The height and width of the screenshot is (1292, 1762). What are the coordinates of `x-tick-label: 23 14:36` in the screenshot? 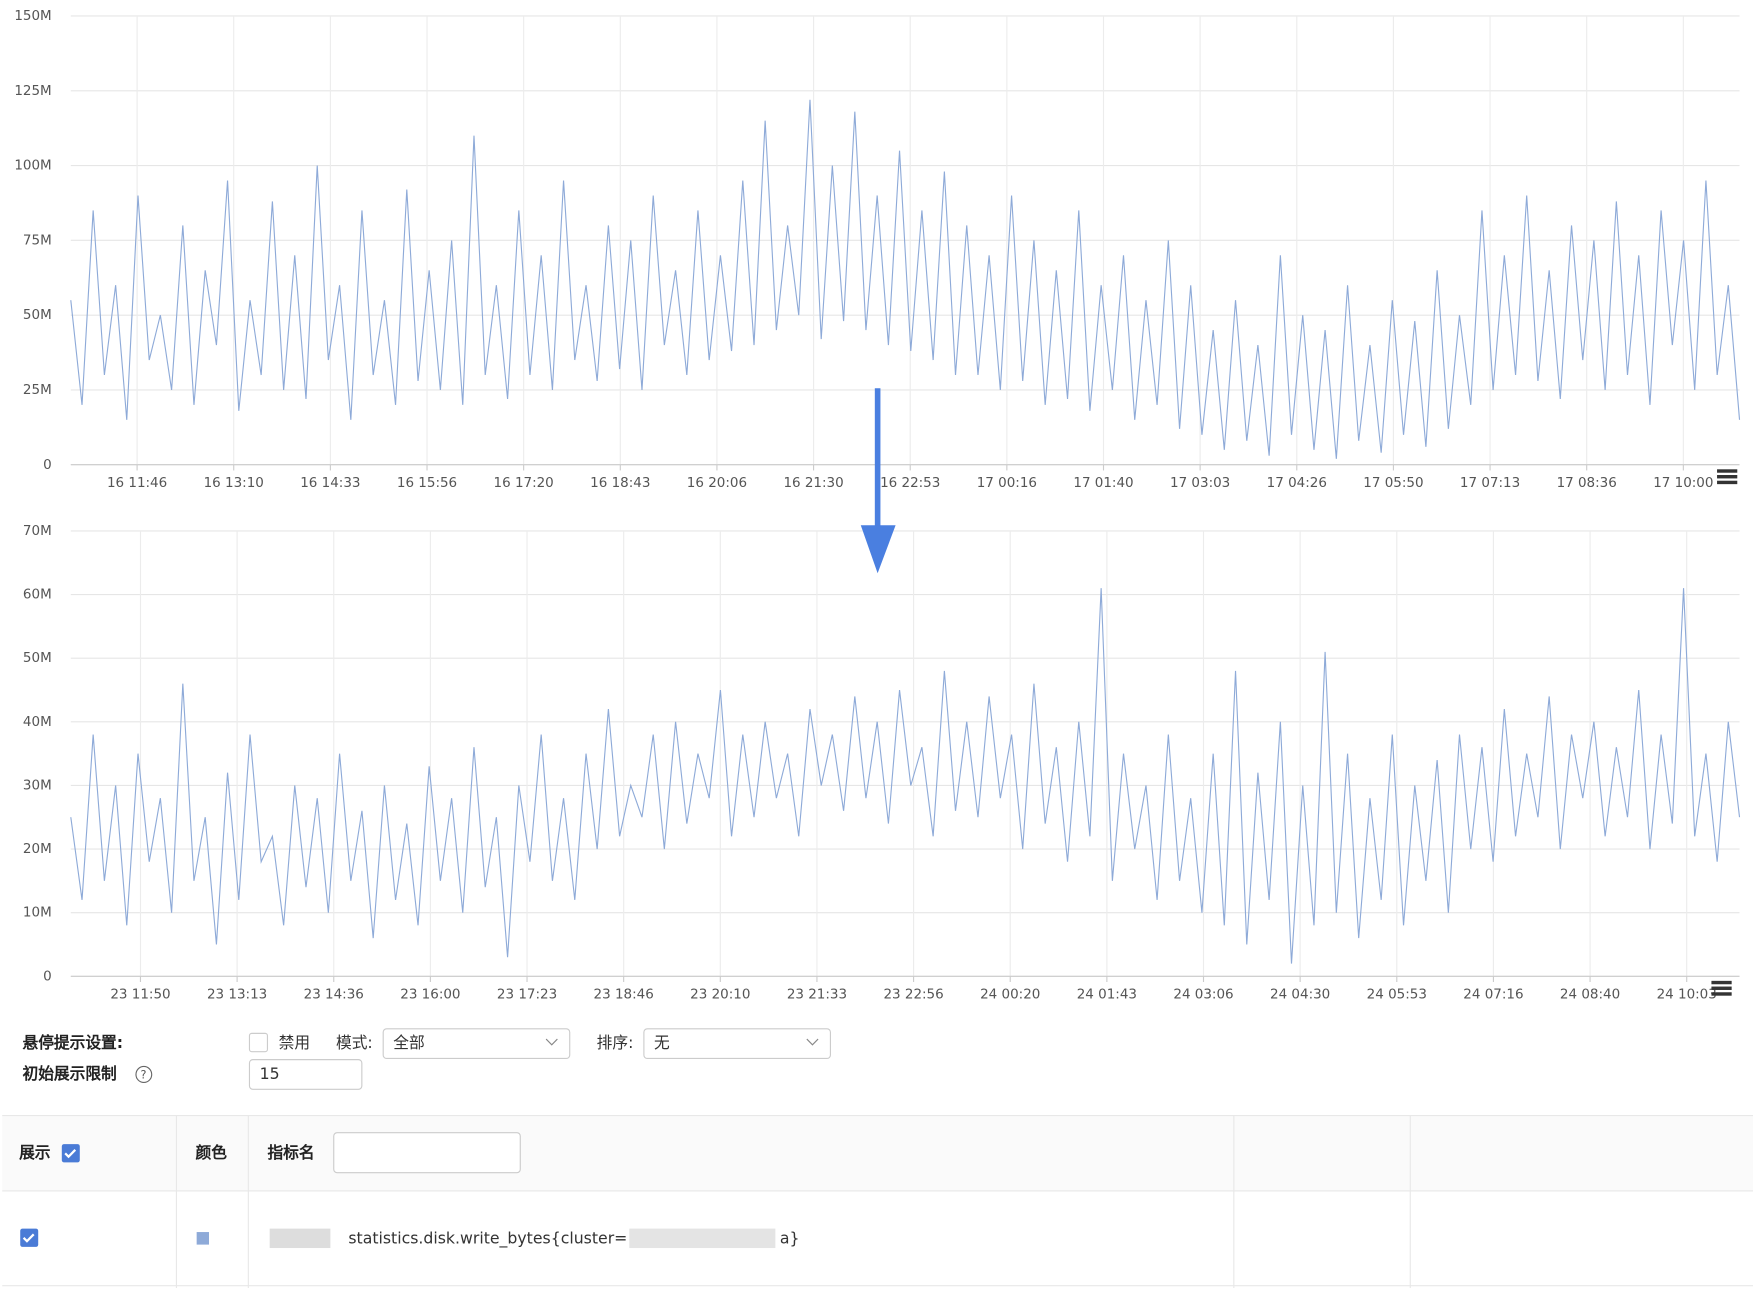 It's located at (334, 994).